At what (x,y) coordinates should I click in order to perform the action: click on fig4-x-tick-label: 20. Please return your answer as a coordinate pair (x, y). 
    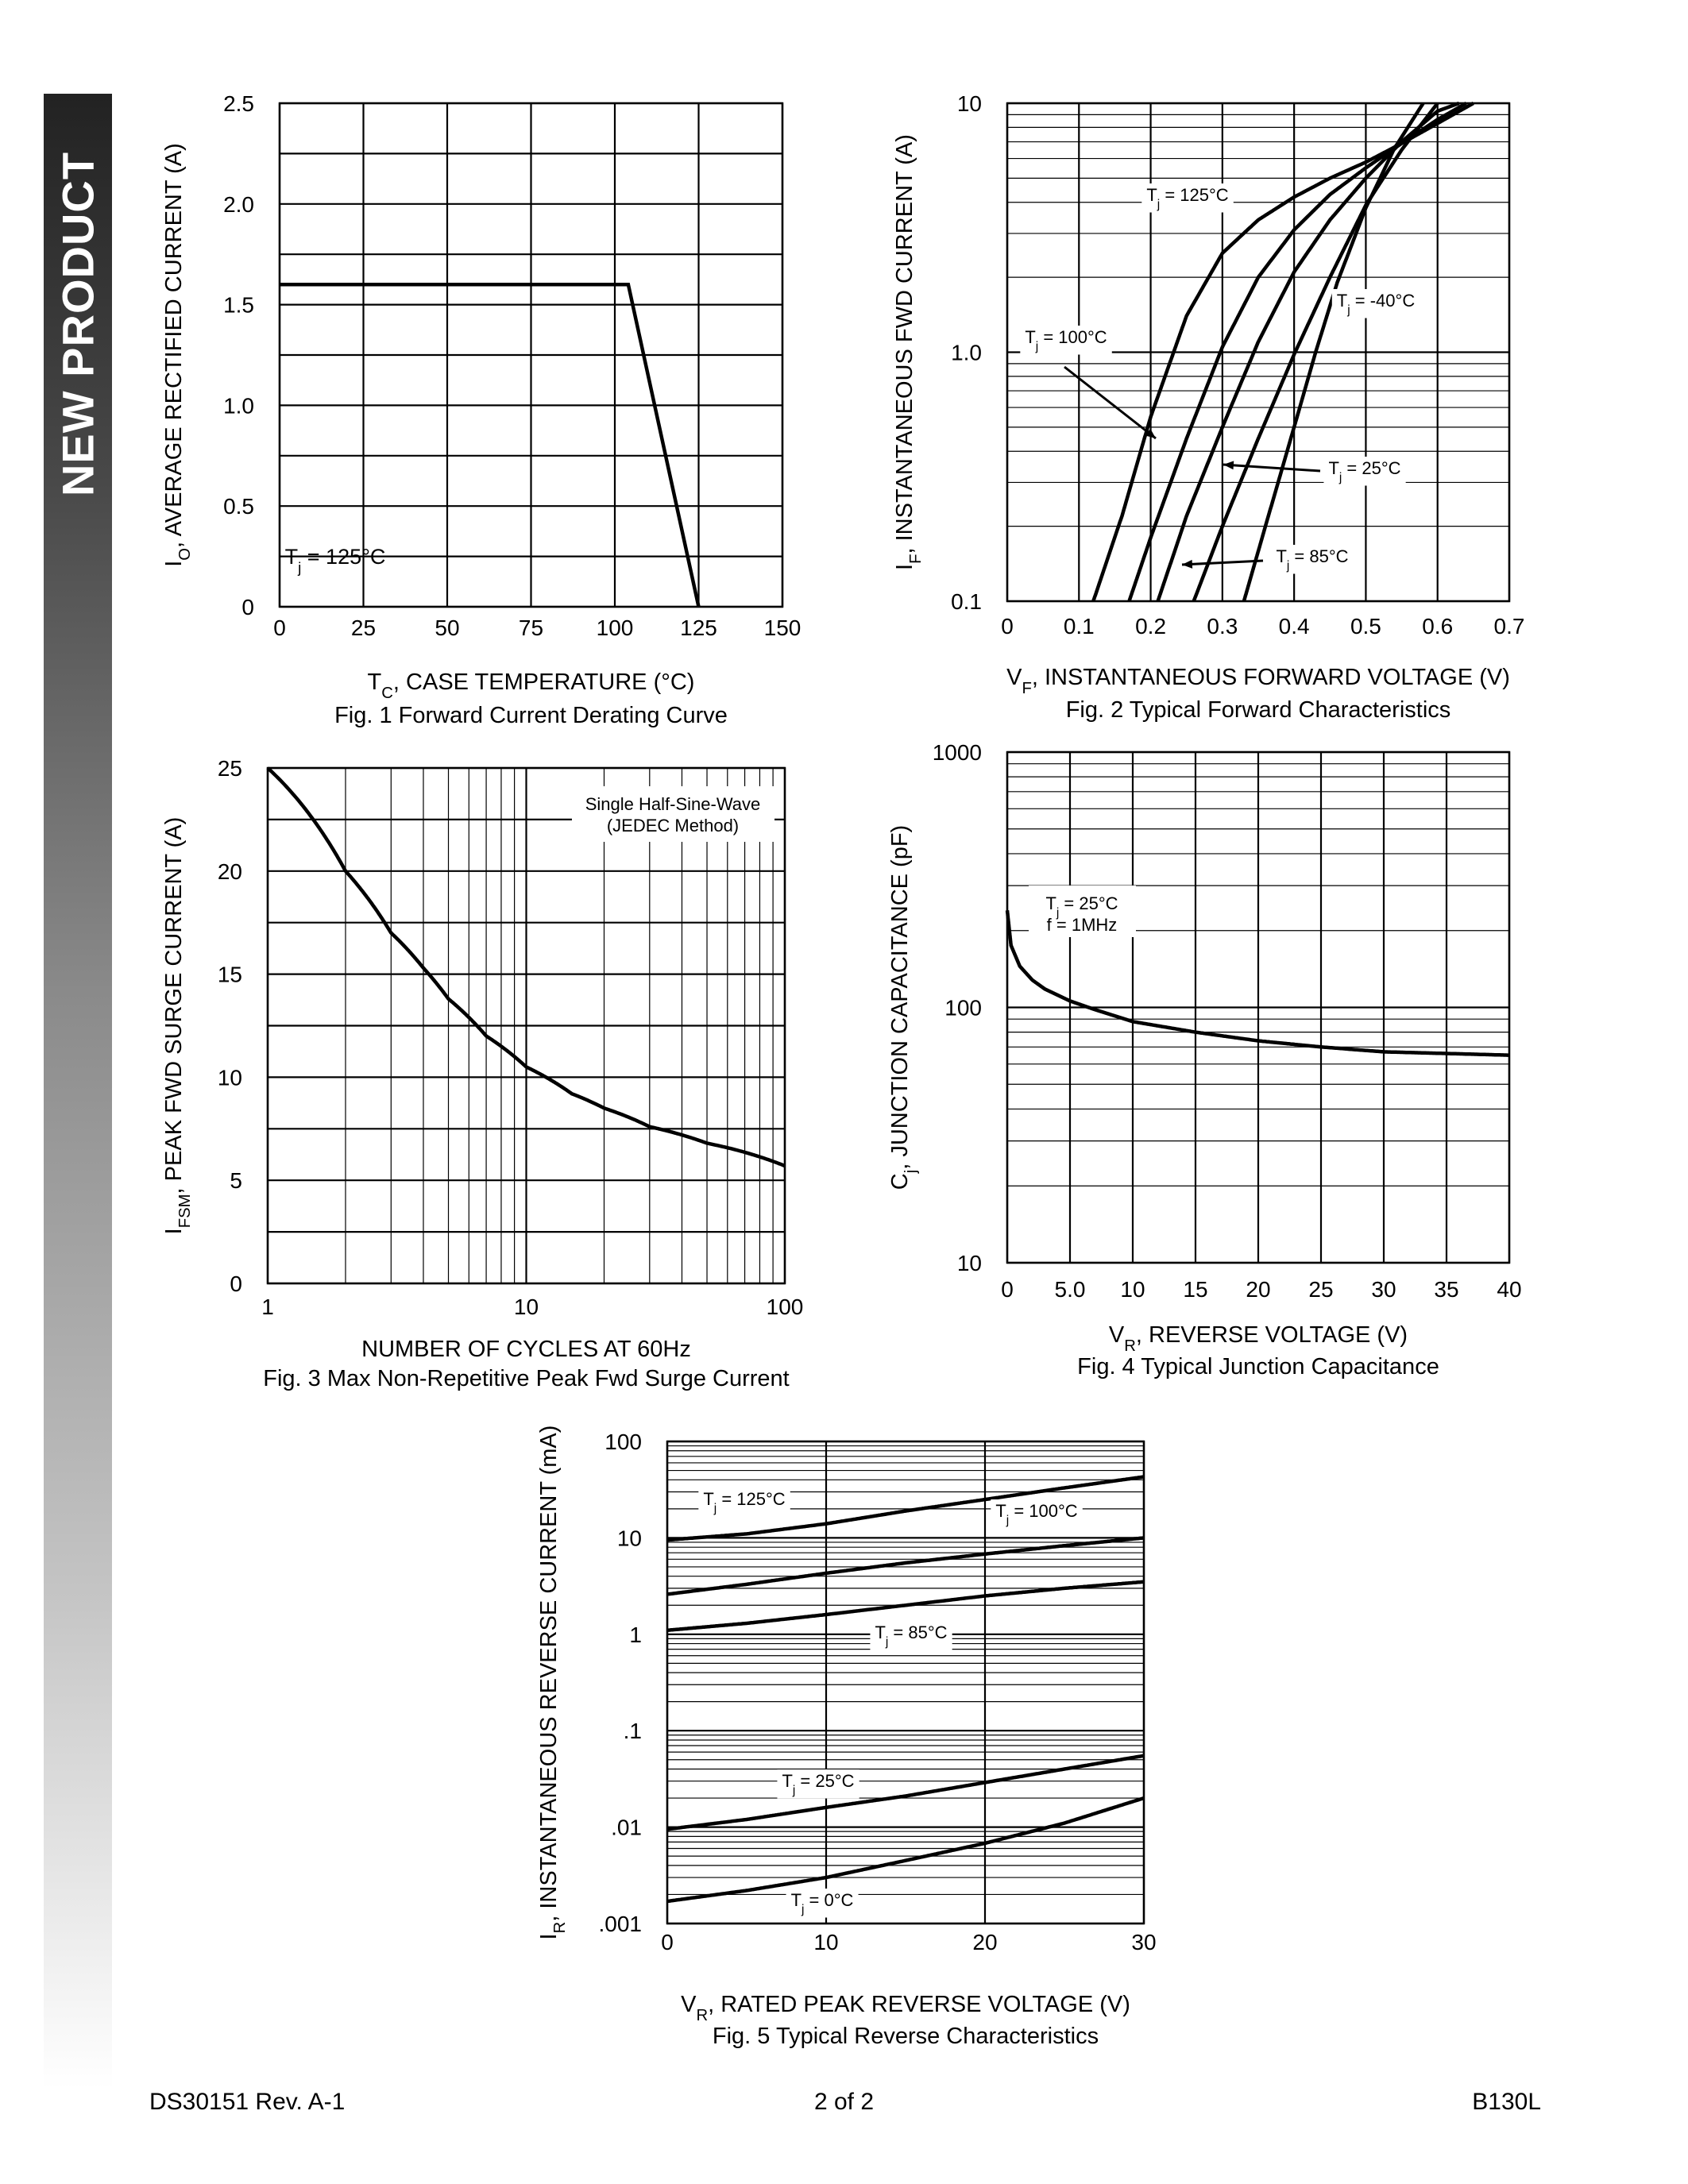
    Looking at the image, I should click on (1258, 1289).